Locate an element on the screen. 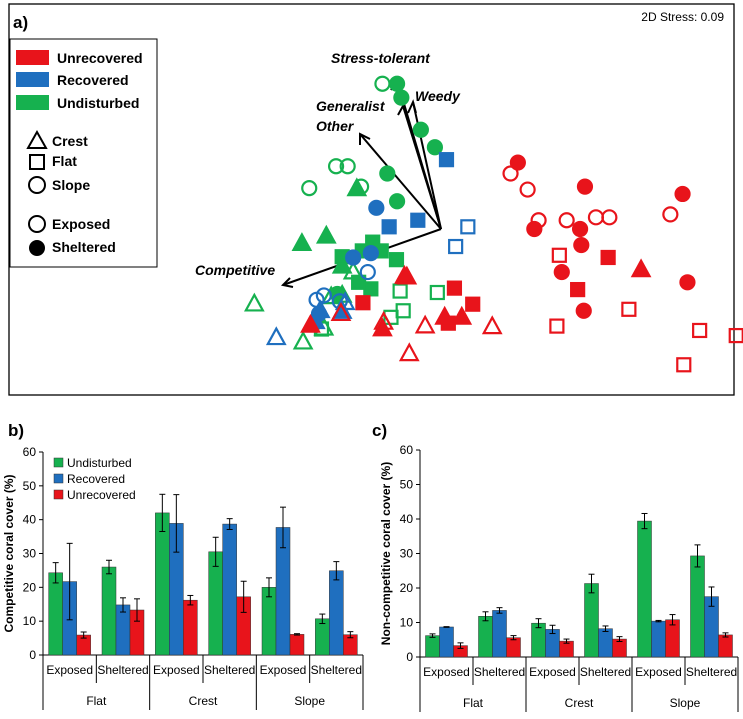 Image resolution: width=743 pixels, height=719 pixels. panel-b-group-label: Flat is located at coordinates (96, 701).